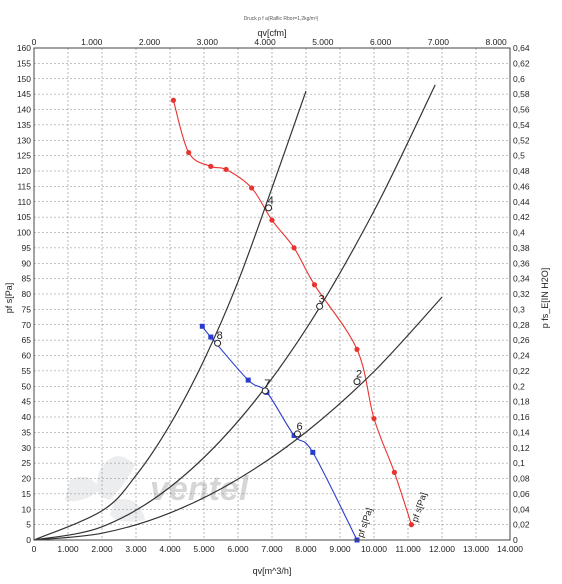 The width and height of the screenshot is (562, 584). Describe the element at coordinates (521, 417) in the screenshot. I see `y-right-tick-label: 0,16` at that location.